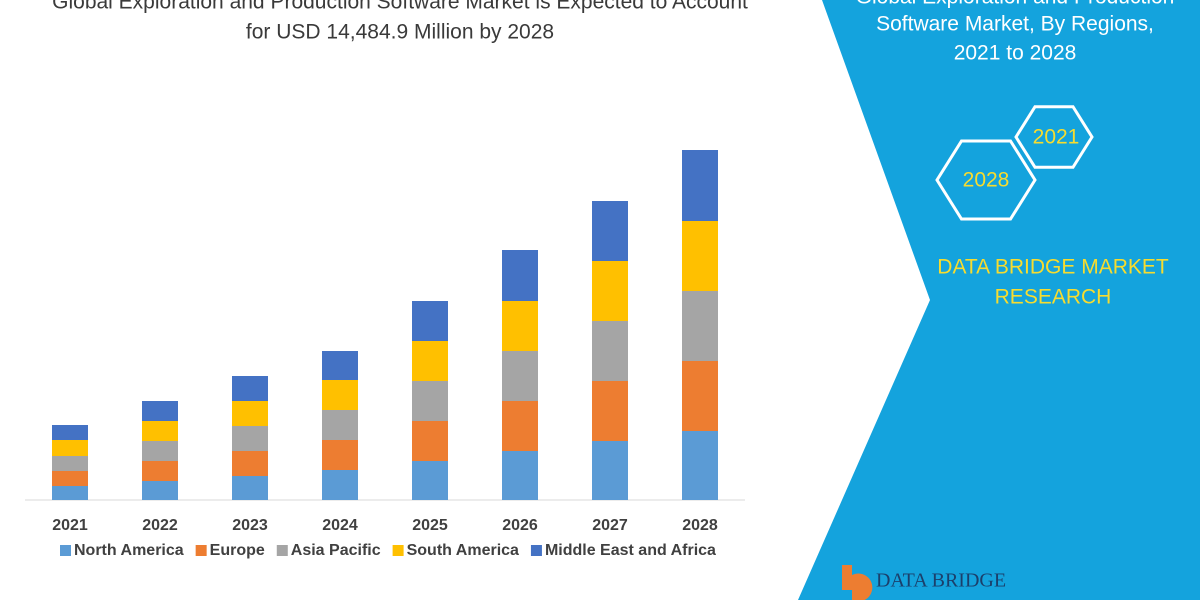 The image size is (1200, 600). What do you see at coordinates (1053, 267) in the screenshot?
I see `brand-text: DATA BRIDGE MARKET` at bounding box center [1053, 267].